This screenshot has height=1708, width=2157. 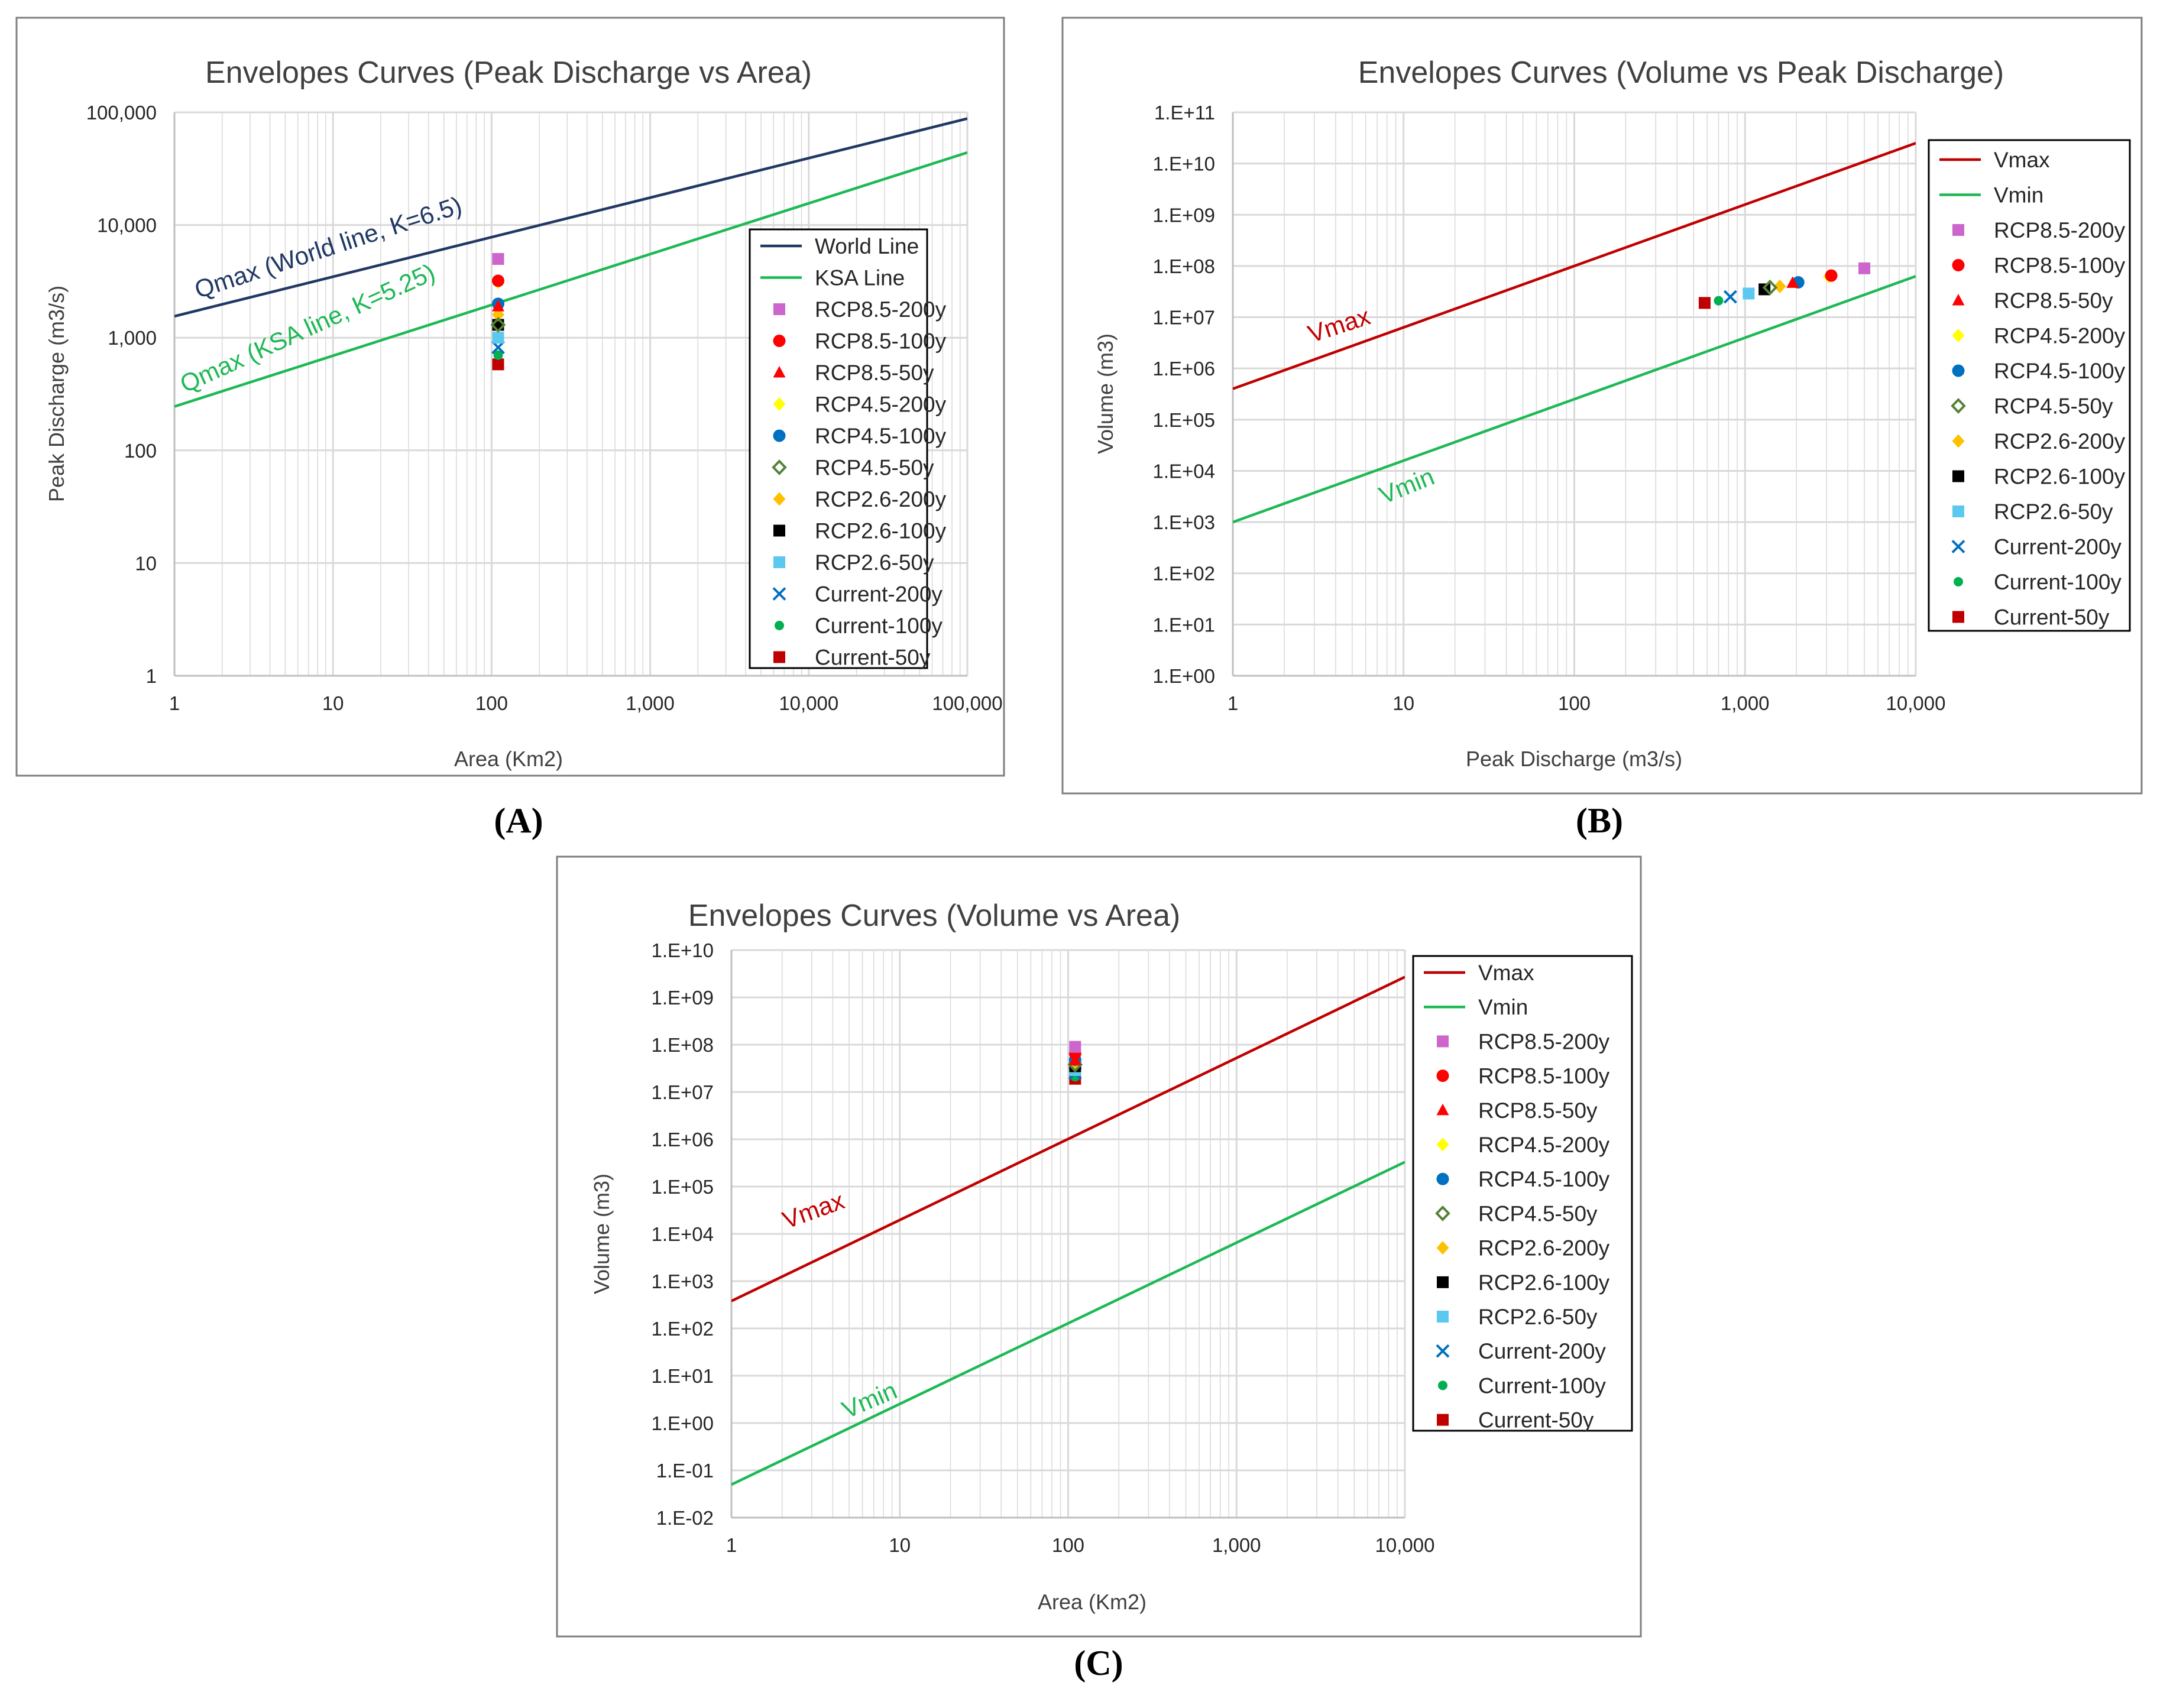 What do you see at coordinates (685, 1471) in the screenshot?
I see `y-tick-label: 1.E-01` at bounding box center [685, 1471].